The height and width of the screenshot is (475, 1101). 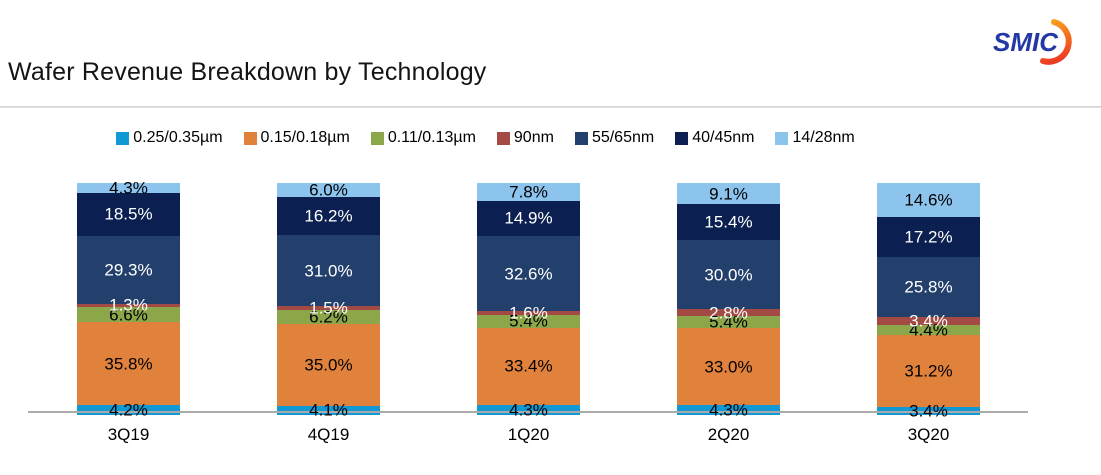 I want to click on segment-value-label: 6.6%, so click(x=128, y=315).